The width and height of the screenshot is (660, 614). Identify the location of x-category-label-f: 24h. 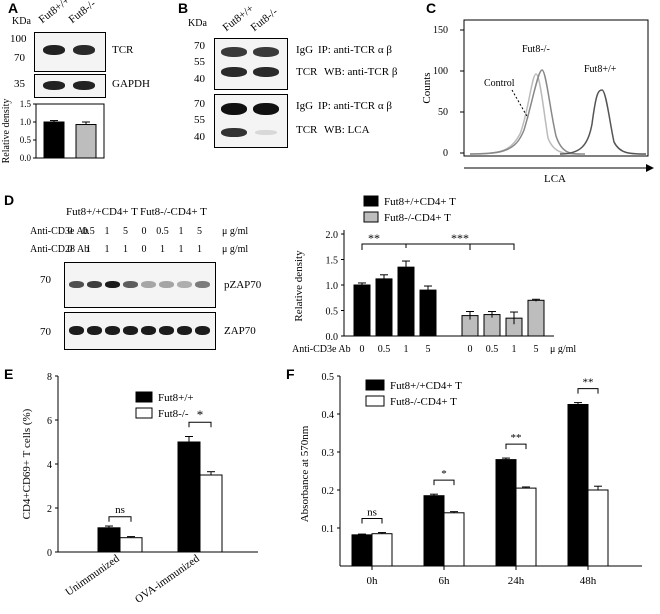
(516, 581).